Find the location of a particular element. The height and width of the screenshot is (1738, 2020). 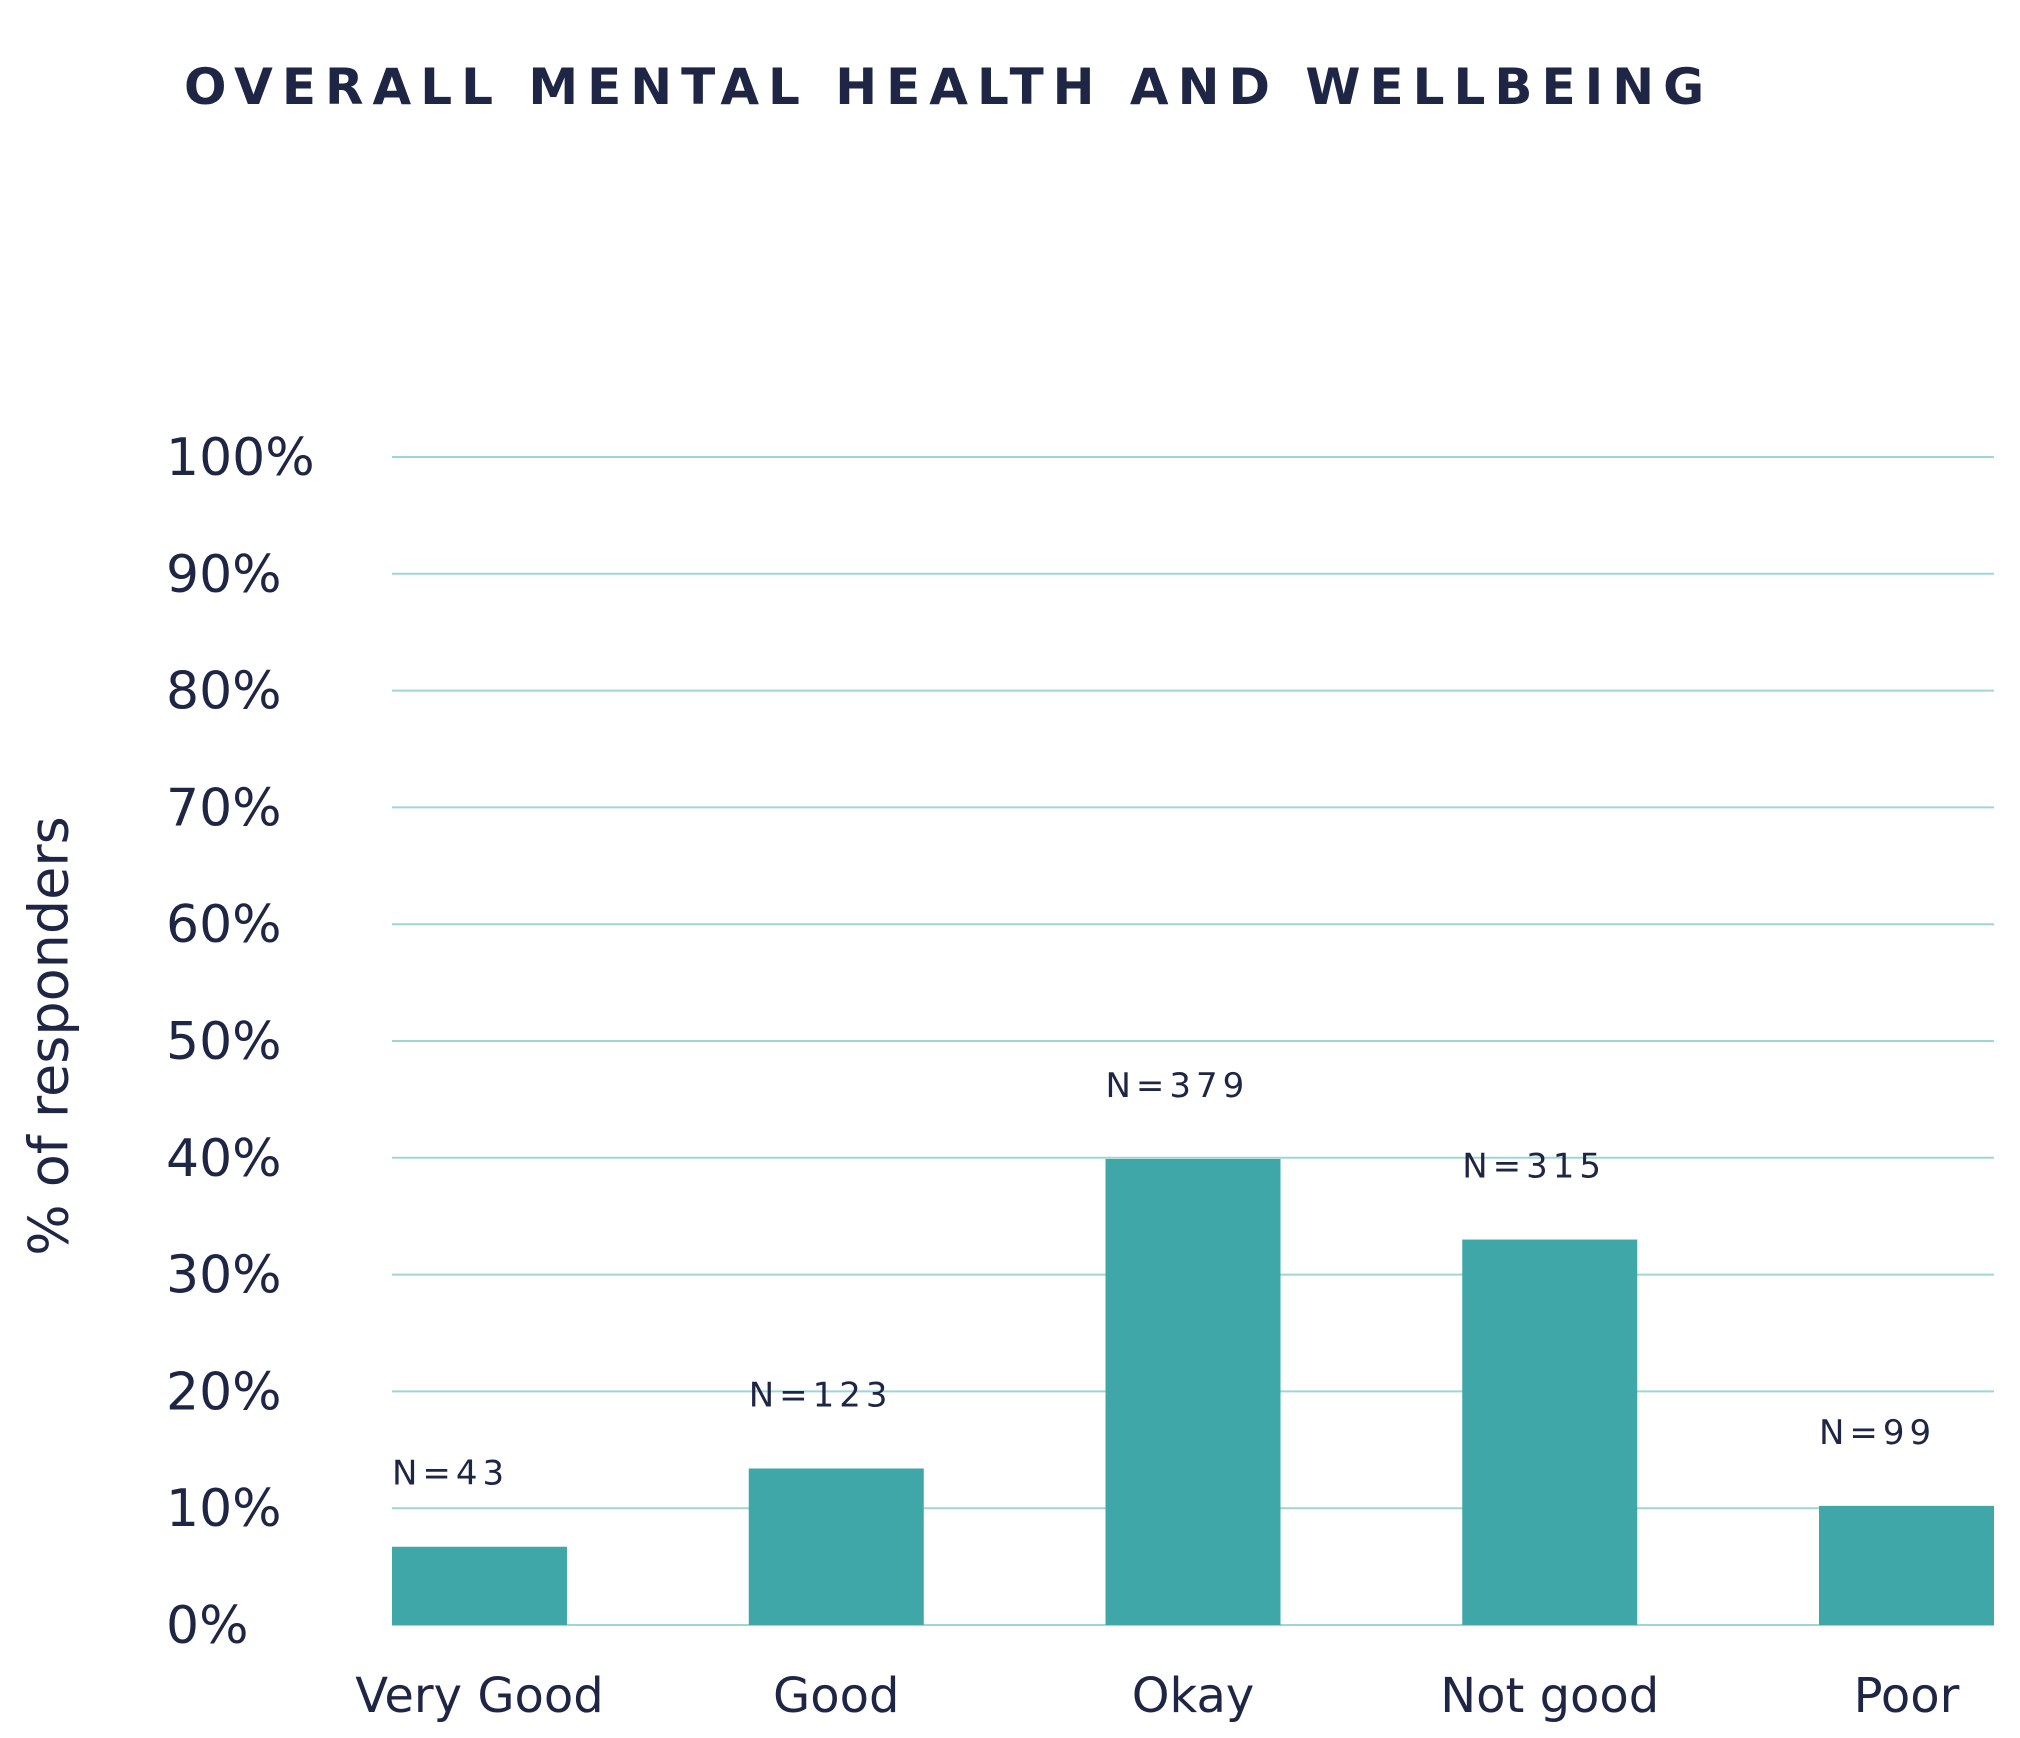

y-tick-label: 90% is located at coordinates (224, 575).